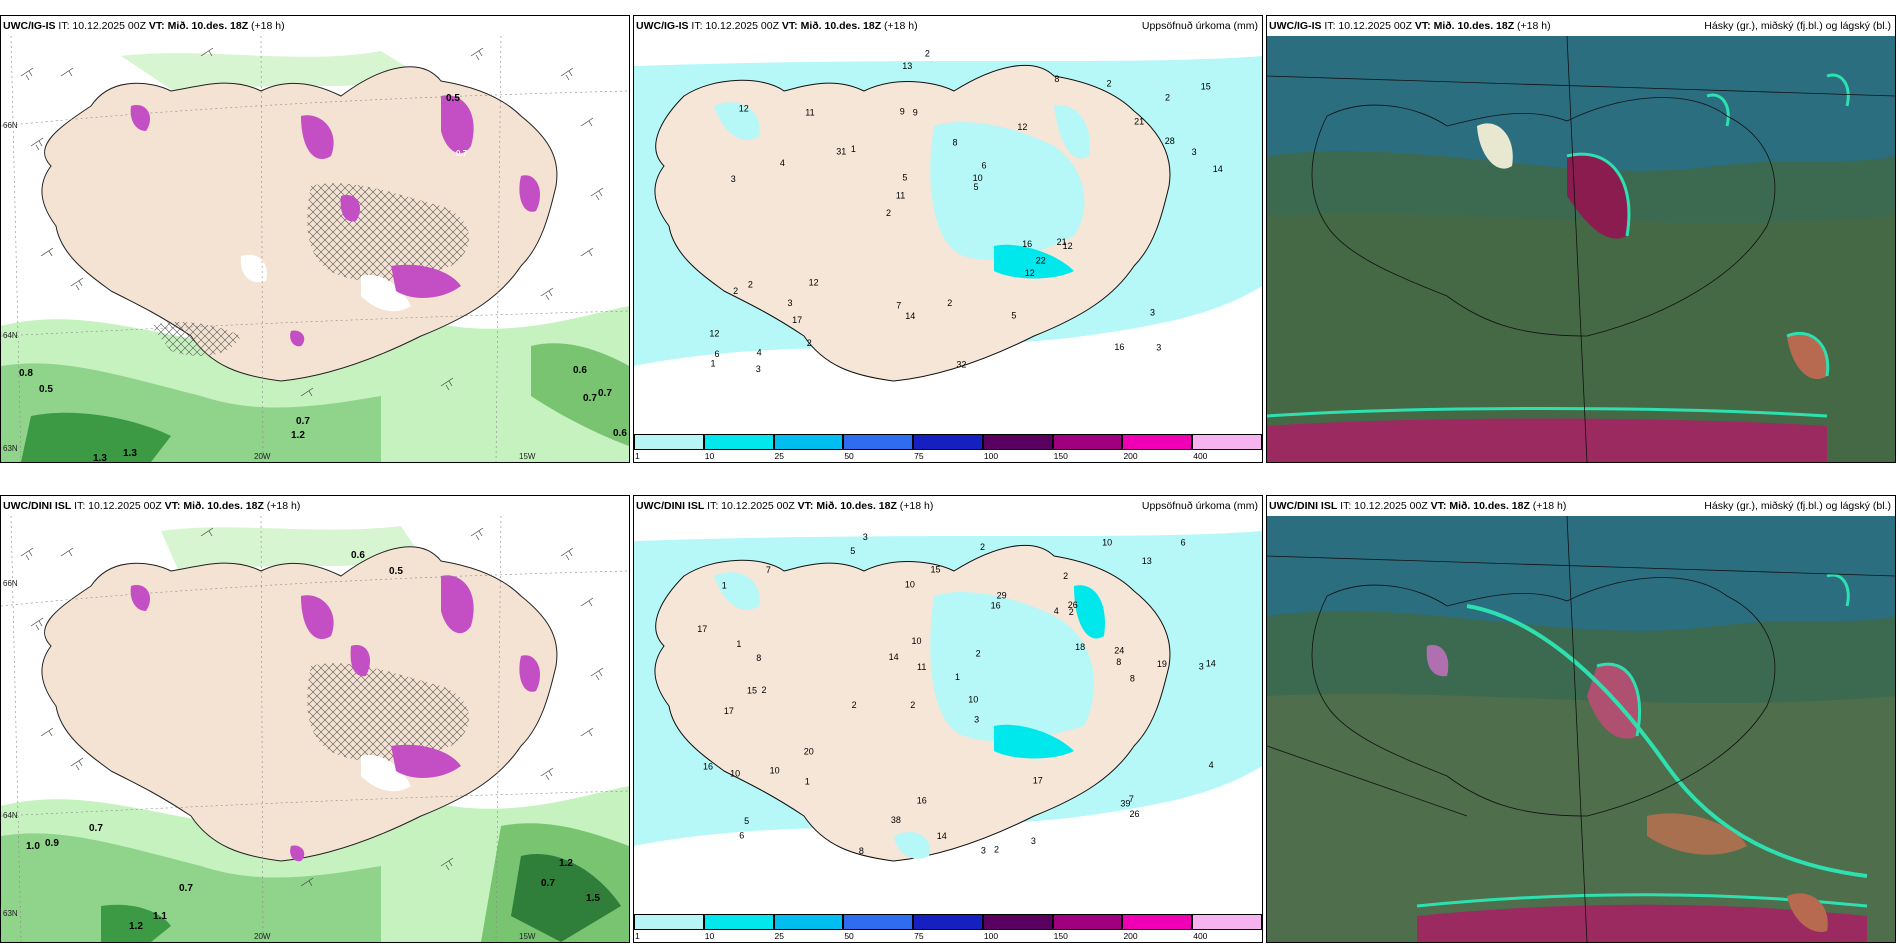  I want to click on precip-value-label: 21, so click(1139, 122).